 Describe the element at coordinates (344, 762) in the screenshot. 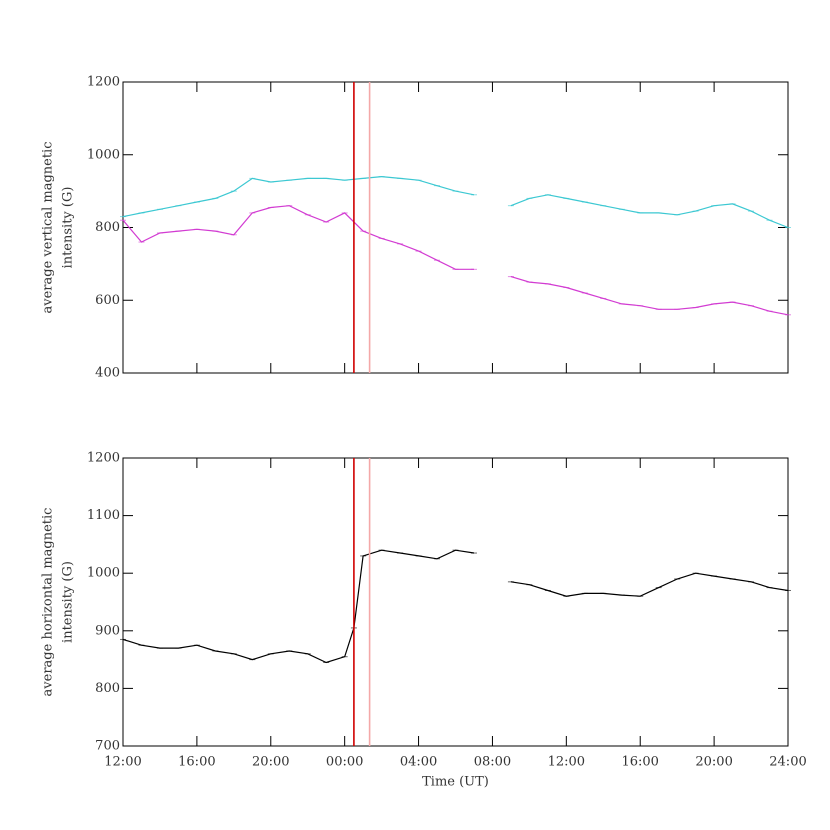

I see `x-tick-label: 00:00` at that location.